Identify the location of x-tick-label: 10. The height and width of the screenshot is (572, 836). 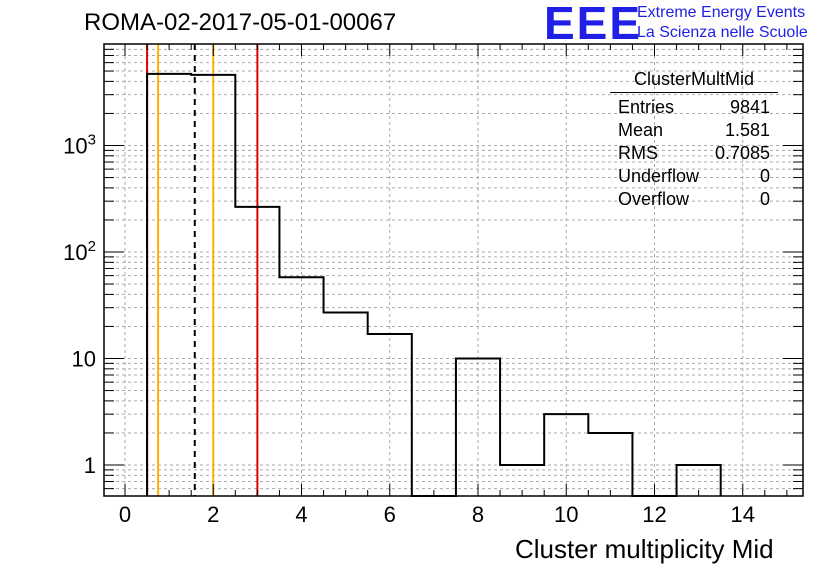
(566, 514).